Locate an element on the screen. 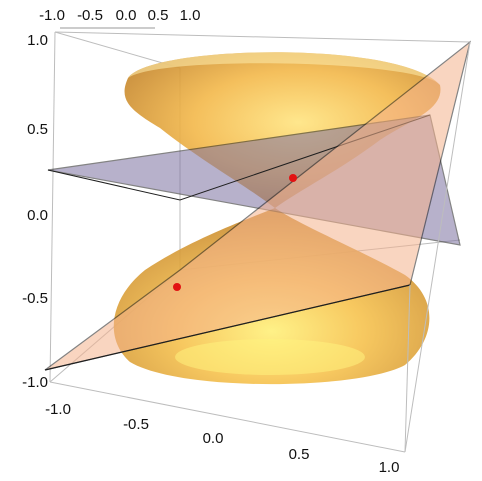 This screenshot has height=481, width=482. axis-top-label-1: -0.5 is located at coordinates (90, 15).